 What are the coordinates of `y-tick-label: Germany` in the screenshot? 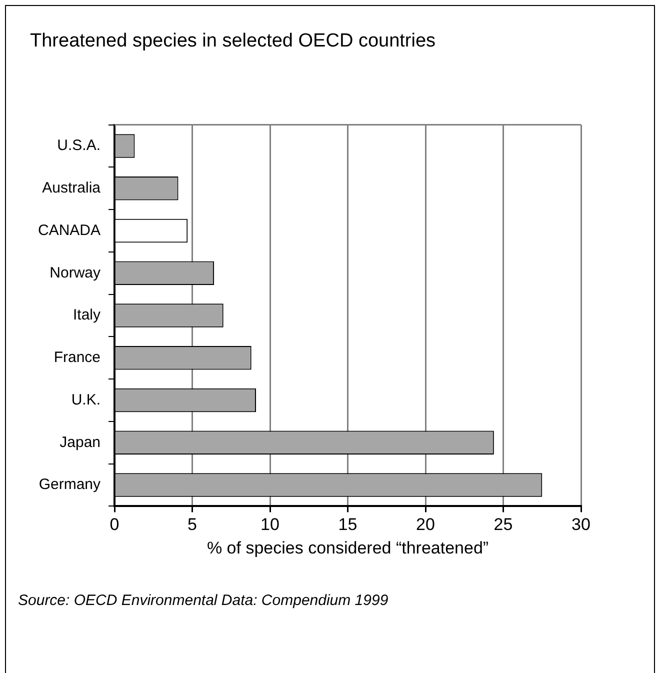 It's located at (70, 485).